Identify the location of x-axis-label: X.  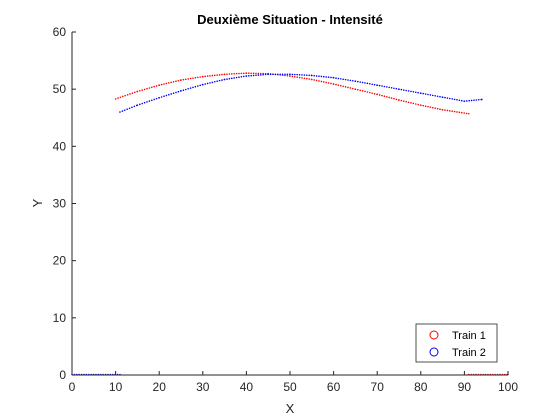
(290, 408).